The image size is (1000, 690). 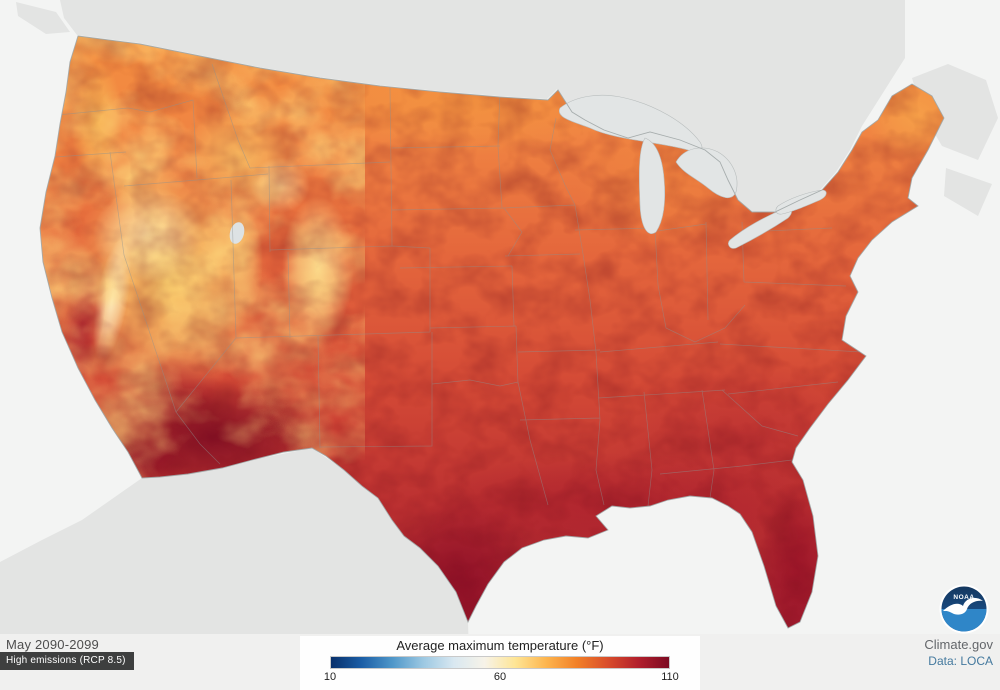 What do you see at coordinates (330, 677) in the screenshot?
I see `colorbar-tick-min: 10` at bounding box center [330, 677].